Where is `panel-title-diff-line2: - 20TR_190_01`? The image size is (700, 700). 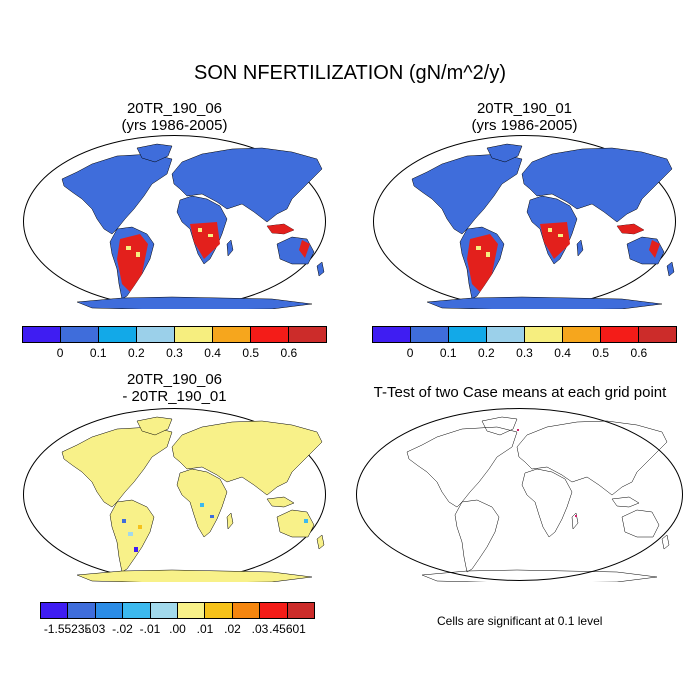
panel-title-diff-line2: - 20TR_190_01 is located at coordinates (174, 396).